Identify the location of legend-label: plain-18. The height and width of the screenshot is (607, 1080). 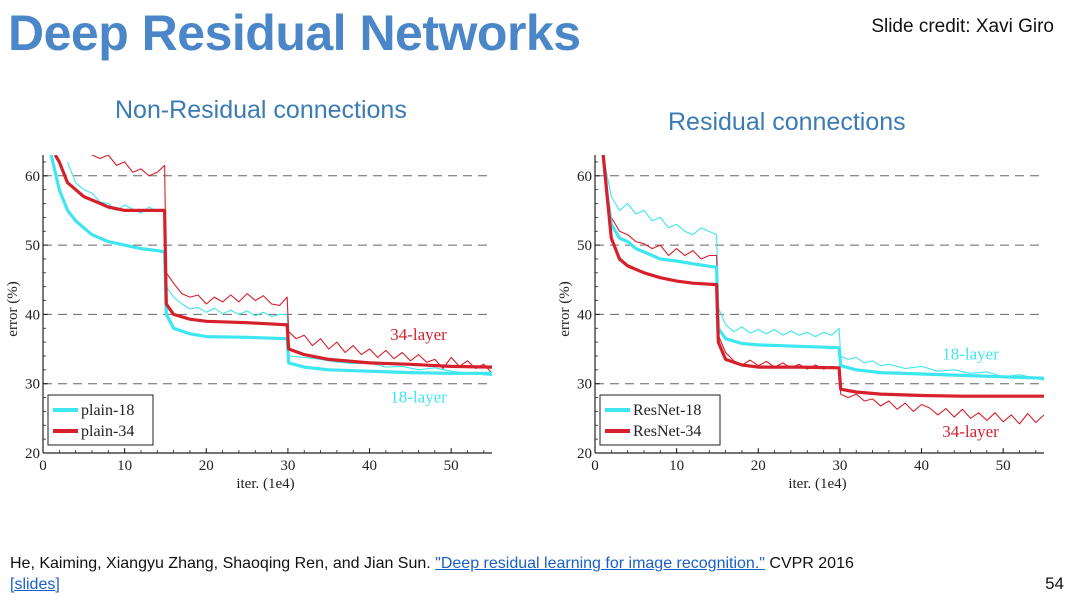
(107, 410).